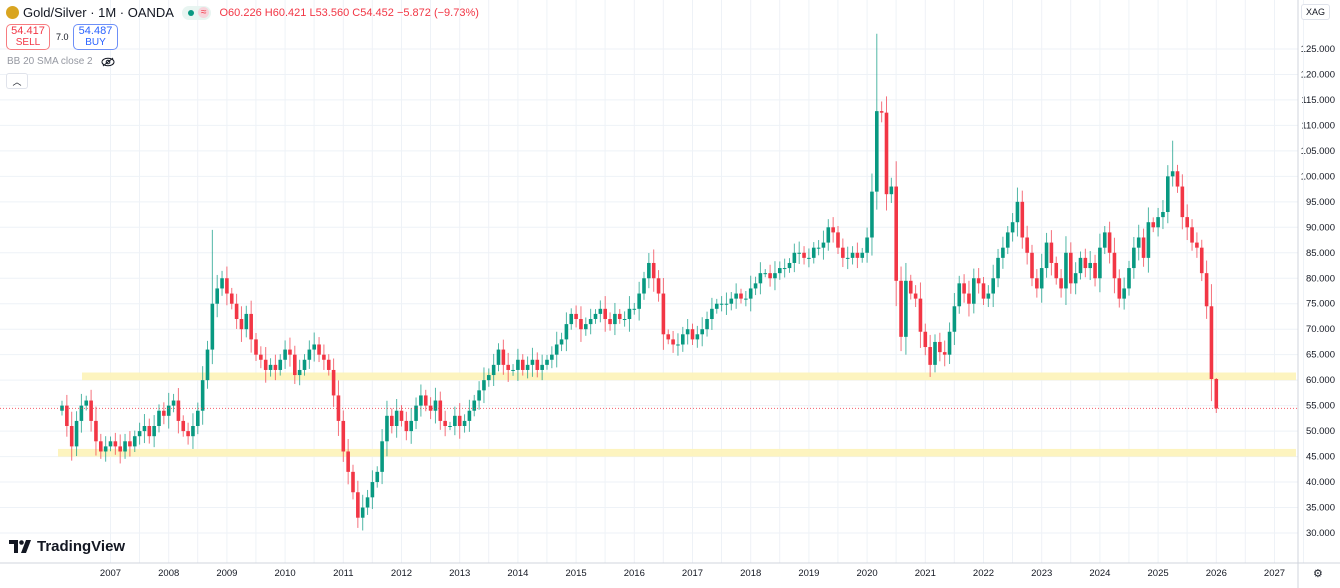 Image resolution: width=1340 pixels, height=588 pixels. What do you see at coordinates (1318, 100) in the screenshot?
I see `y-tick-label: 115.000` at bounding box center [1318, 100].